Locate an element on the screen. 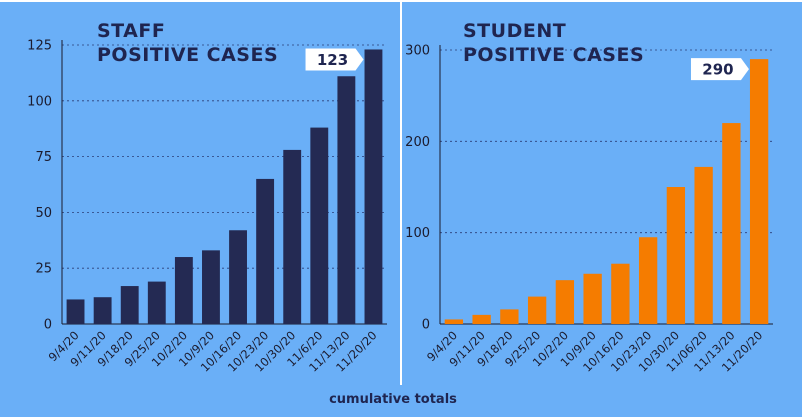 The height and width of the screenshot is (417, 802). staff-chart-title: STAFF is located at coordinates (131, 31).